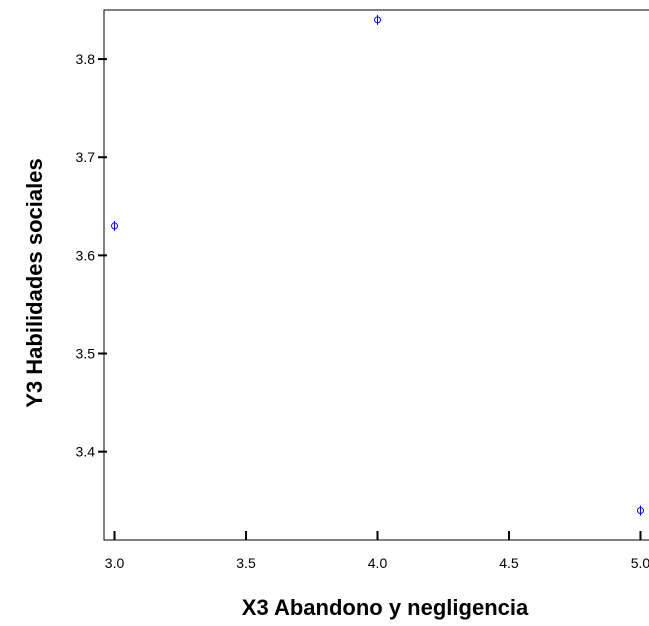  I want to click on y-tick-label: 3.7, so click(86, 157).